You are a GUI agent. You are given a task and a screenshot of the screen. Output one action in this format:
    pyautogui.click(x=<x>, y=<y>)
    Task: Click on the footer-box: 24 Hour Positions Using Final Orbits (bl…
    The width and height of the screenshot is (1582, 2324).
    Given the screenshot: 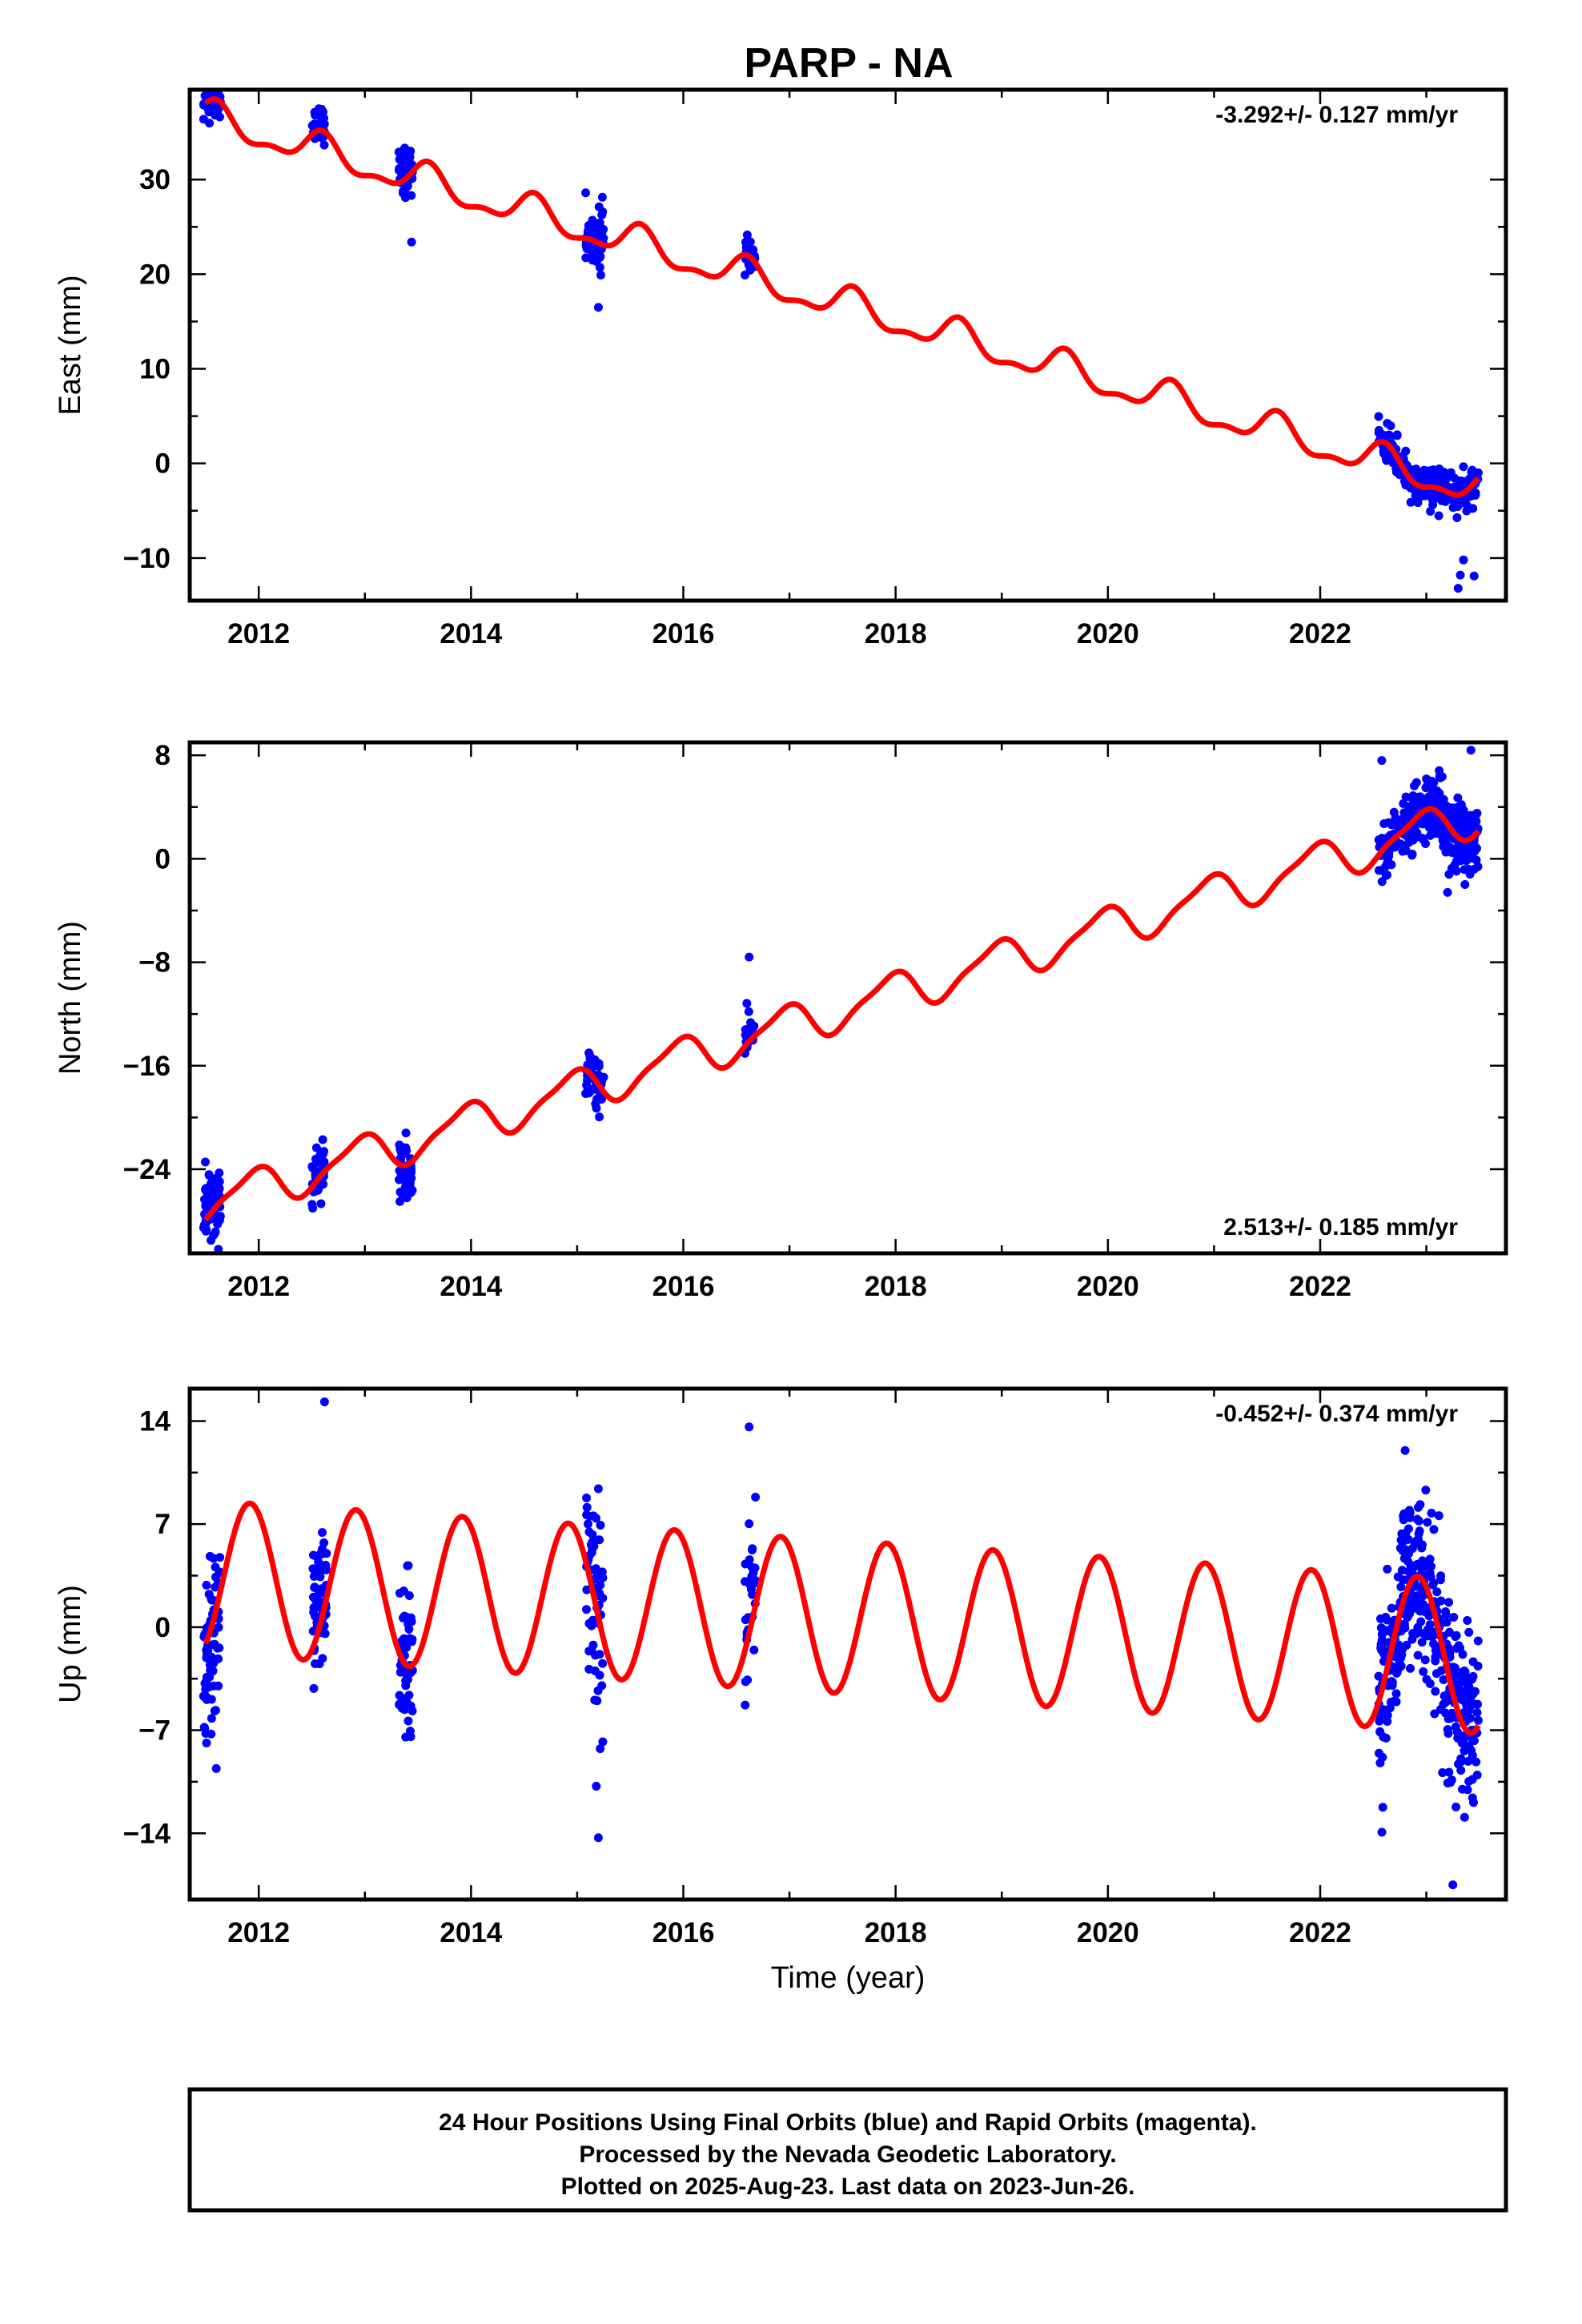 What is the action you would take?
    pyautogui.click(x=847, y=2150)
    